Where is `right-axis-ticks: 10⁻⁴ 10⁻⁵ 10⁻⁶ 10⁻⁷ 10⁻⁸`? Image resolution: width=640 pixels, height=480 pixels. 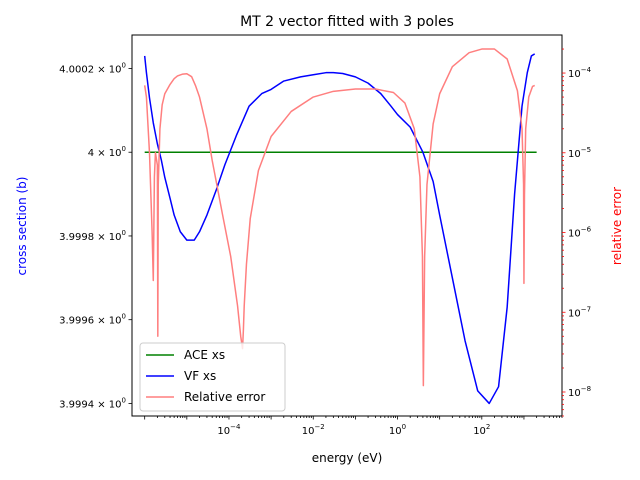
right-axis-ticks: 10⁻⁴ 10⁻⁵ 10⁻⁶ 10⁻⁷ 10⁻⁸ is located at coordinates (577, 232).